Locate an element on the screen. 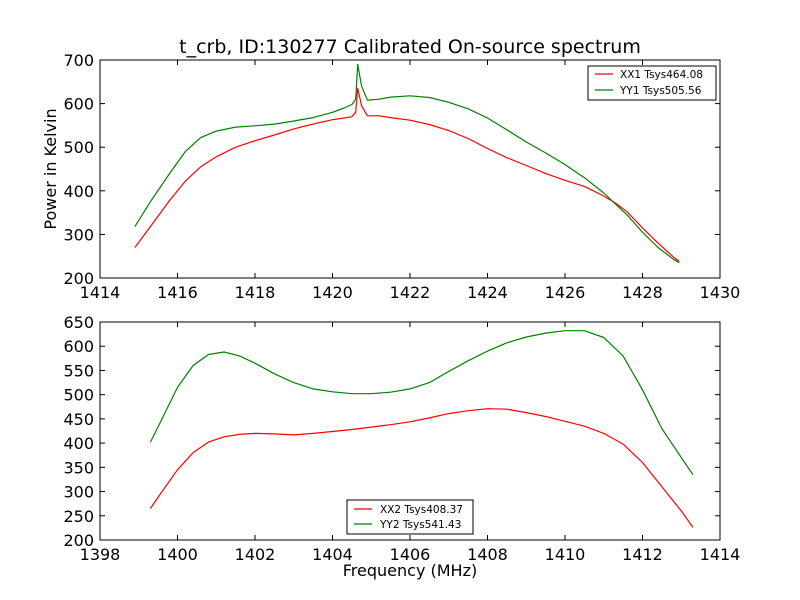  x-tick-label: 1404 is located at coordinates (332, 554).